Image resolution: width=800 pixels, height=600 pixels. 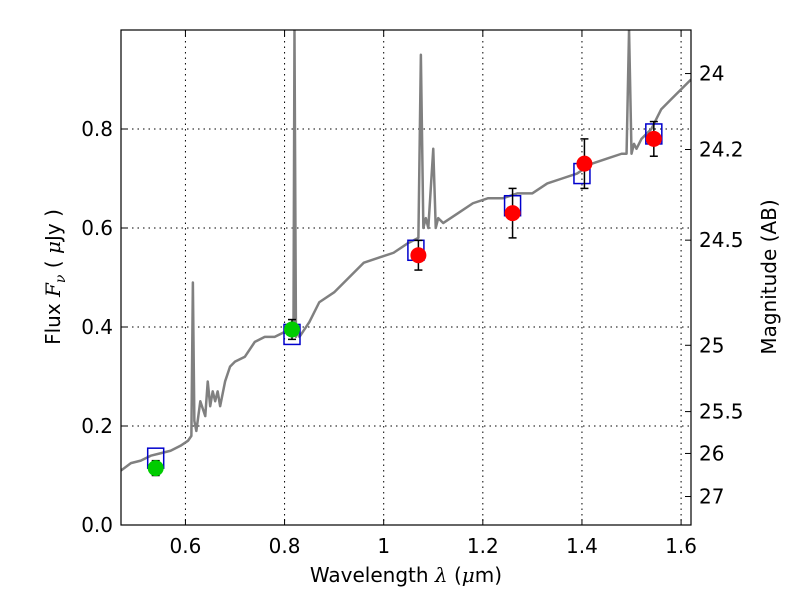 I want to click on x-tick-label: 1.2, so click(x=483, y=546).